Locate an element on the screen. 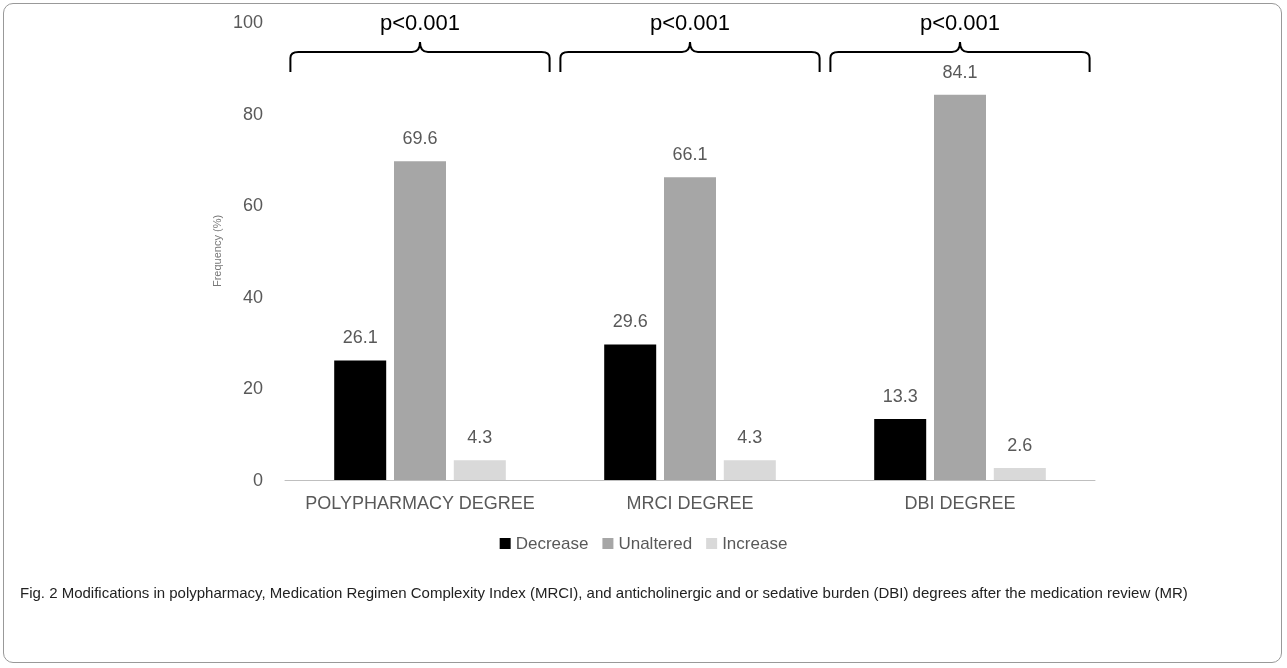 The width and height of the screenshot is (1287, 668). y-tick-label: 0 is located at coordinates (257, 480).